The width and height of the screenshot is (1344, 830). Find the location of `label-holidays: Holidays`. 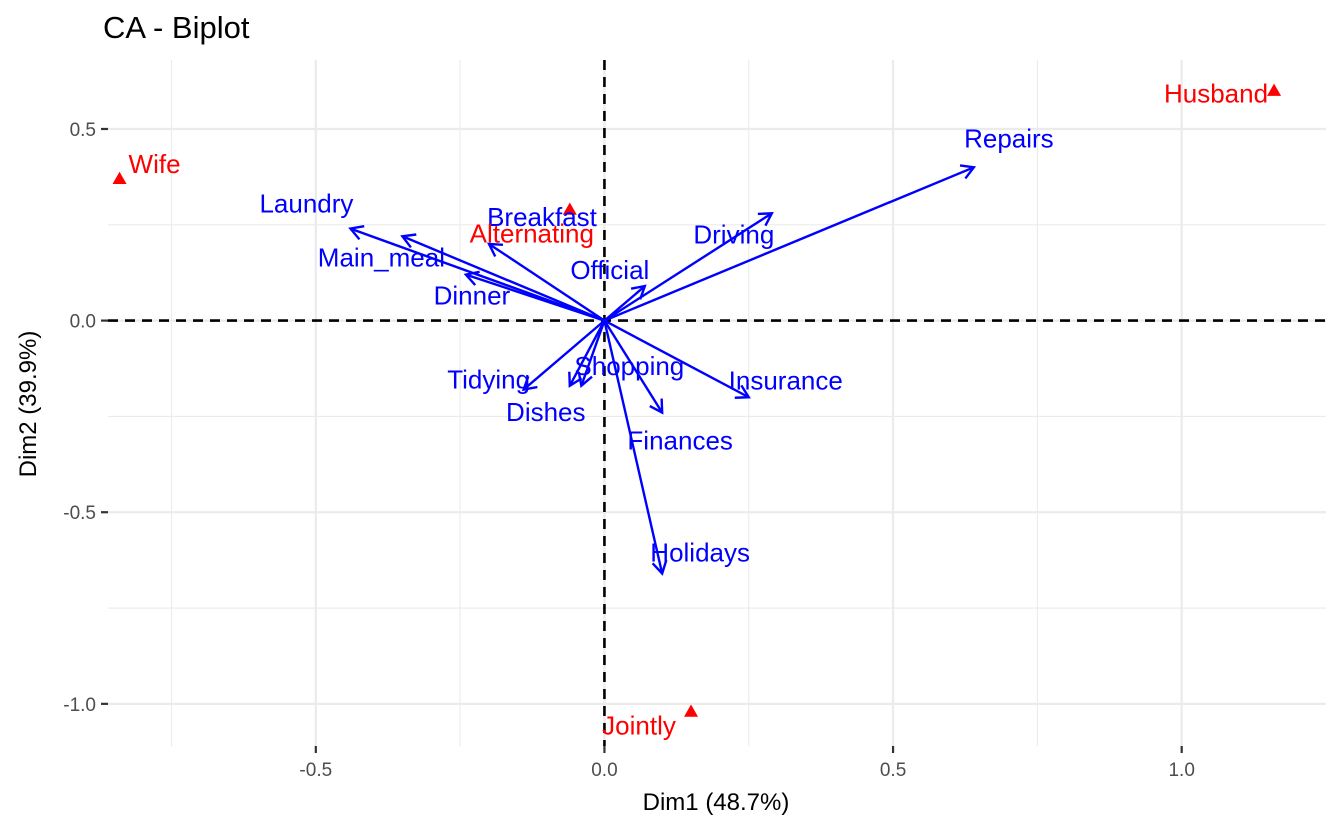

label-holidays: Holidays is located at coordinates (700, 553).